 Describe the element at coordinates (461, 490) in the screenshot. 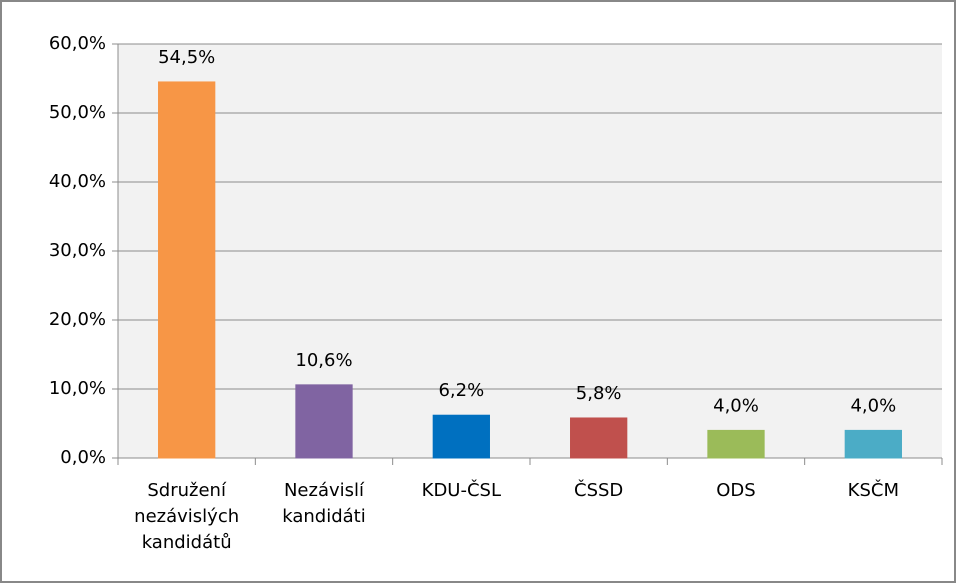

I see `x-tick-label: KDU-ČSL` at that location.